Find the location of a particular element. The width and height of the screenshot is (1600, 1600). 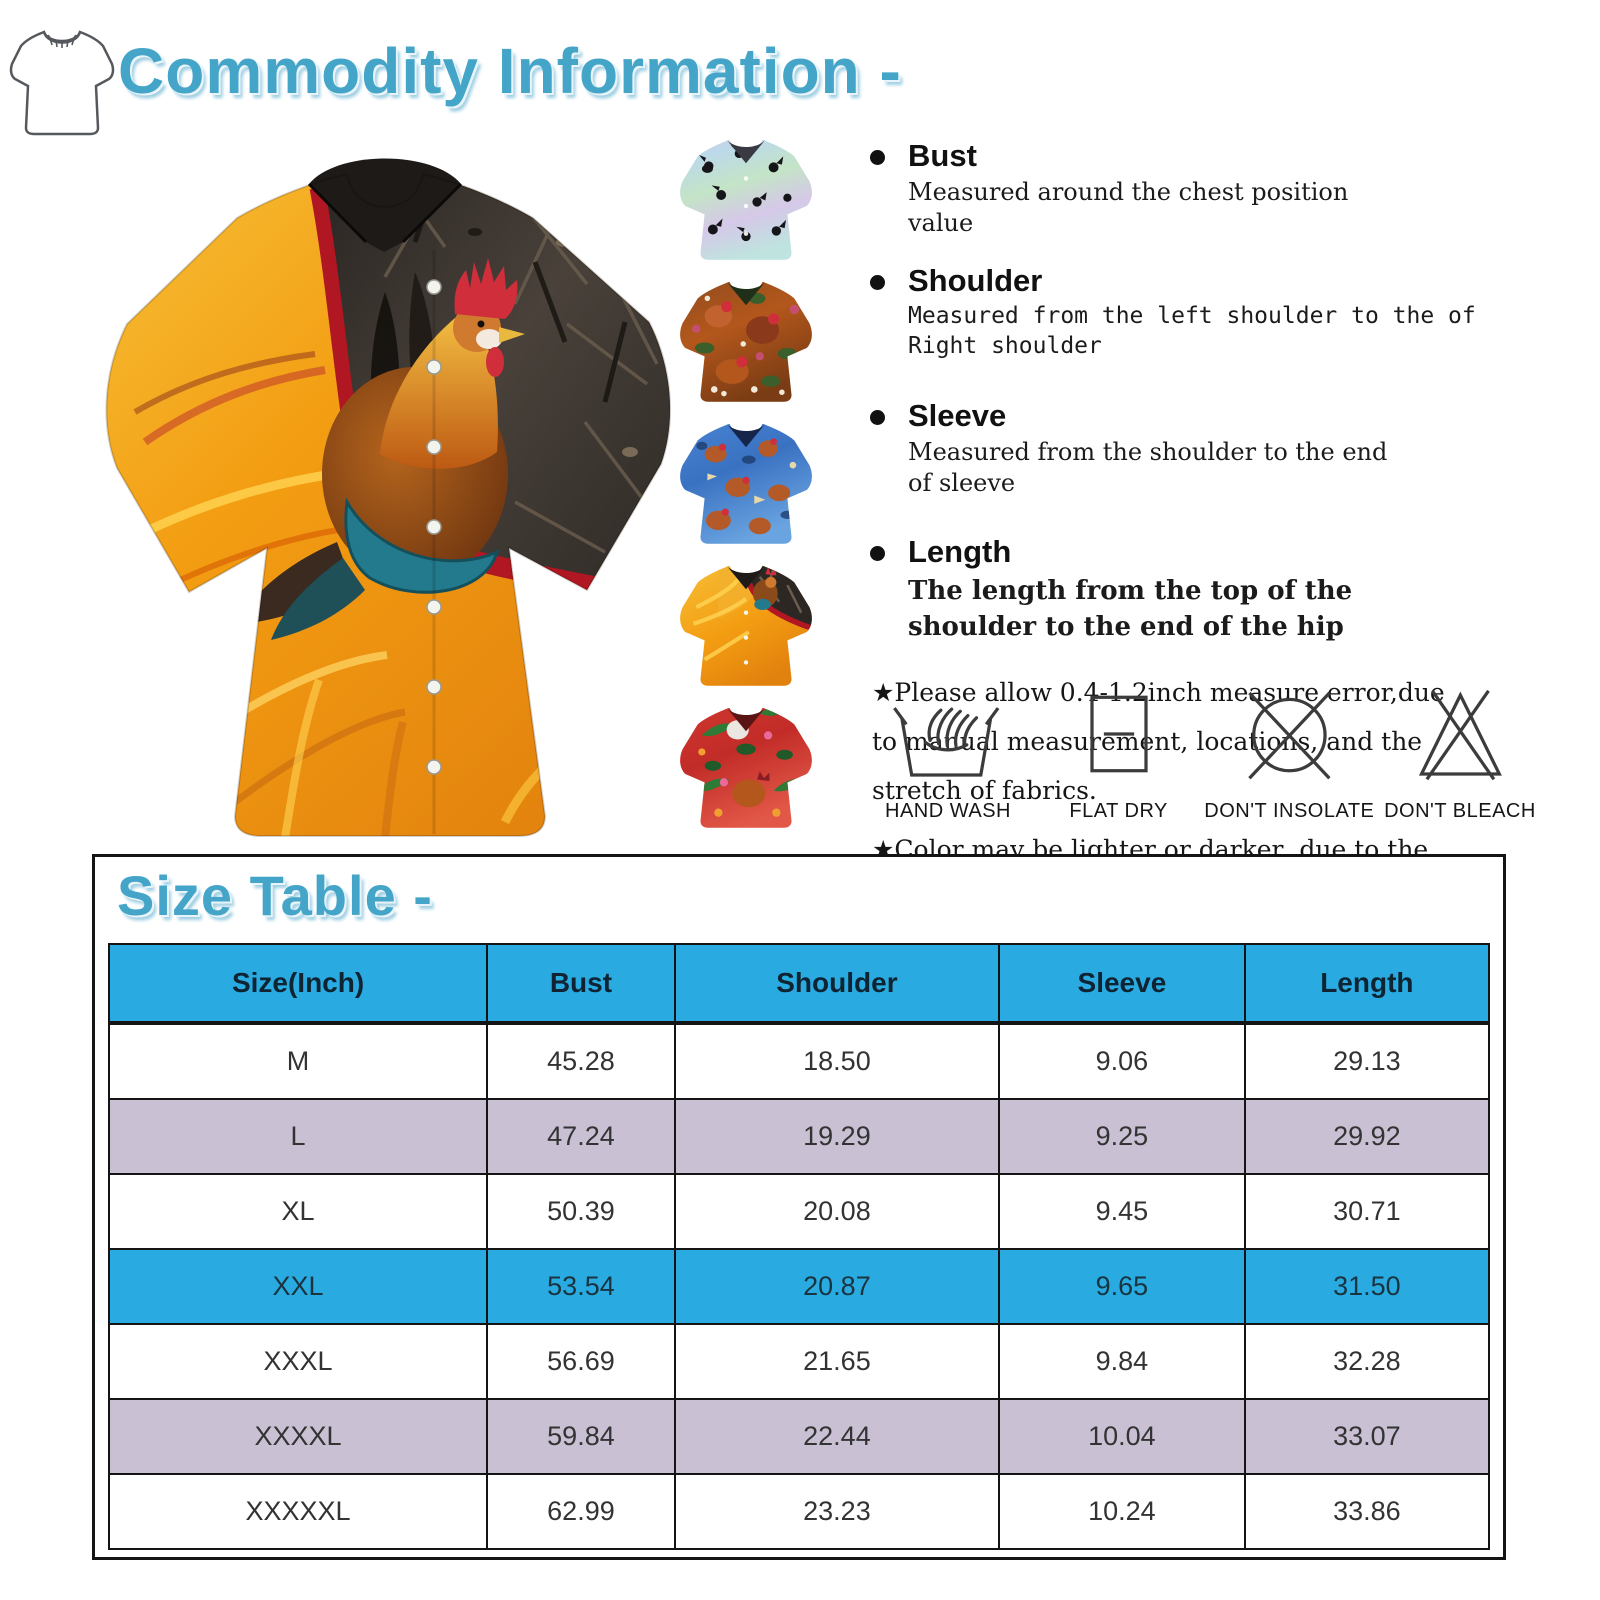

thumbnail-autumn-rooster-shirt is located at coordinates (746, 337).